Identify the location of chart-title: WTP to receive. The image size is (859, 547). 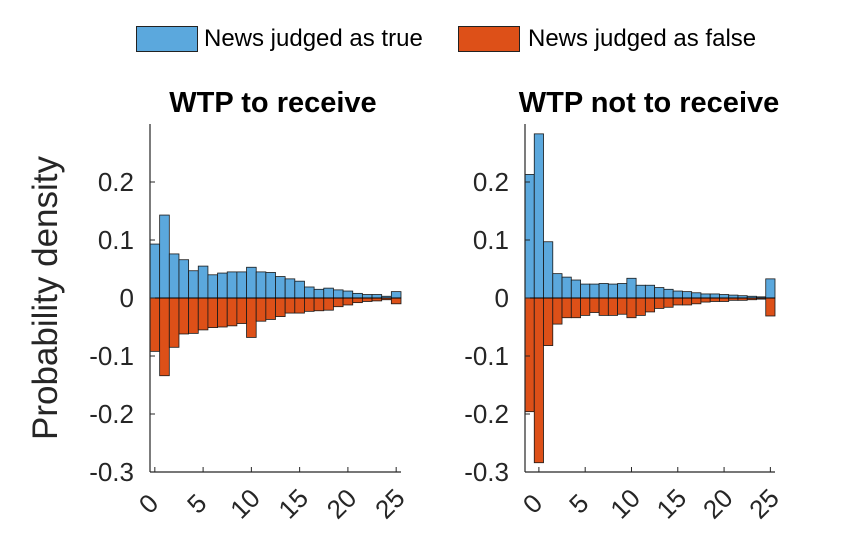
(272, 103).